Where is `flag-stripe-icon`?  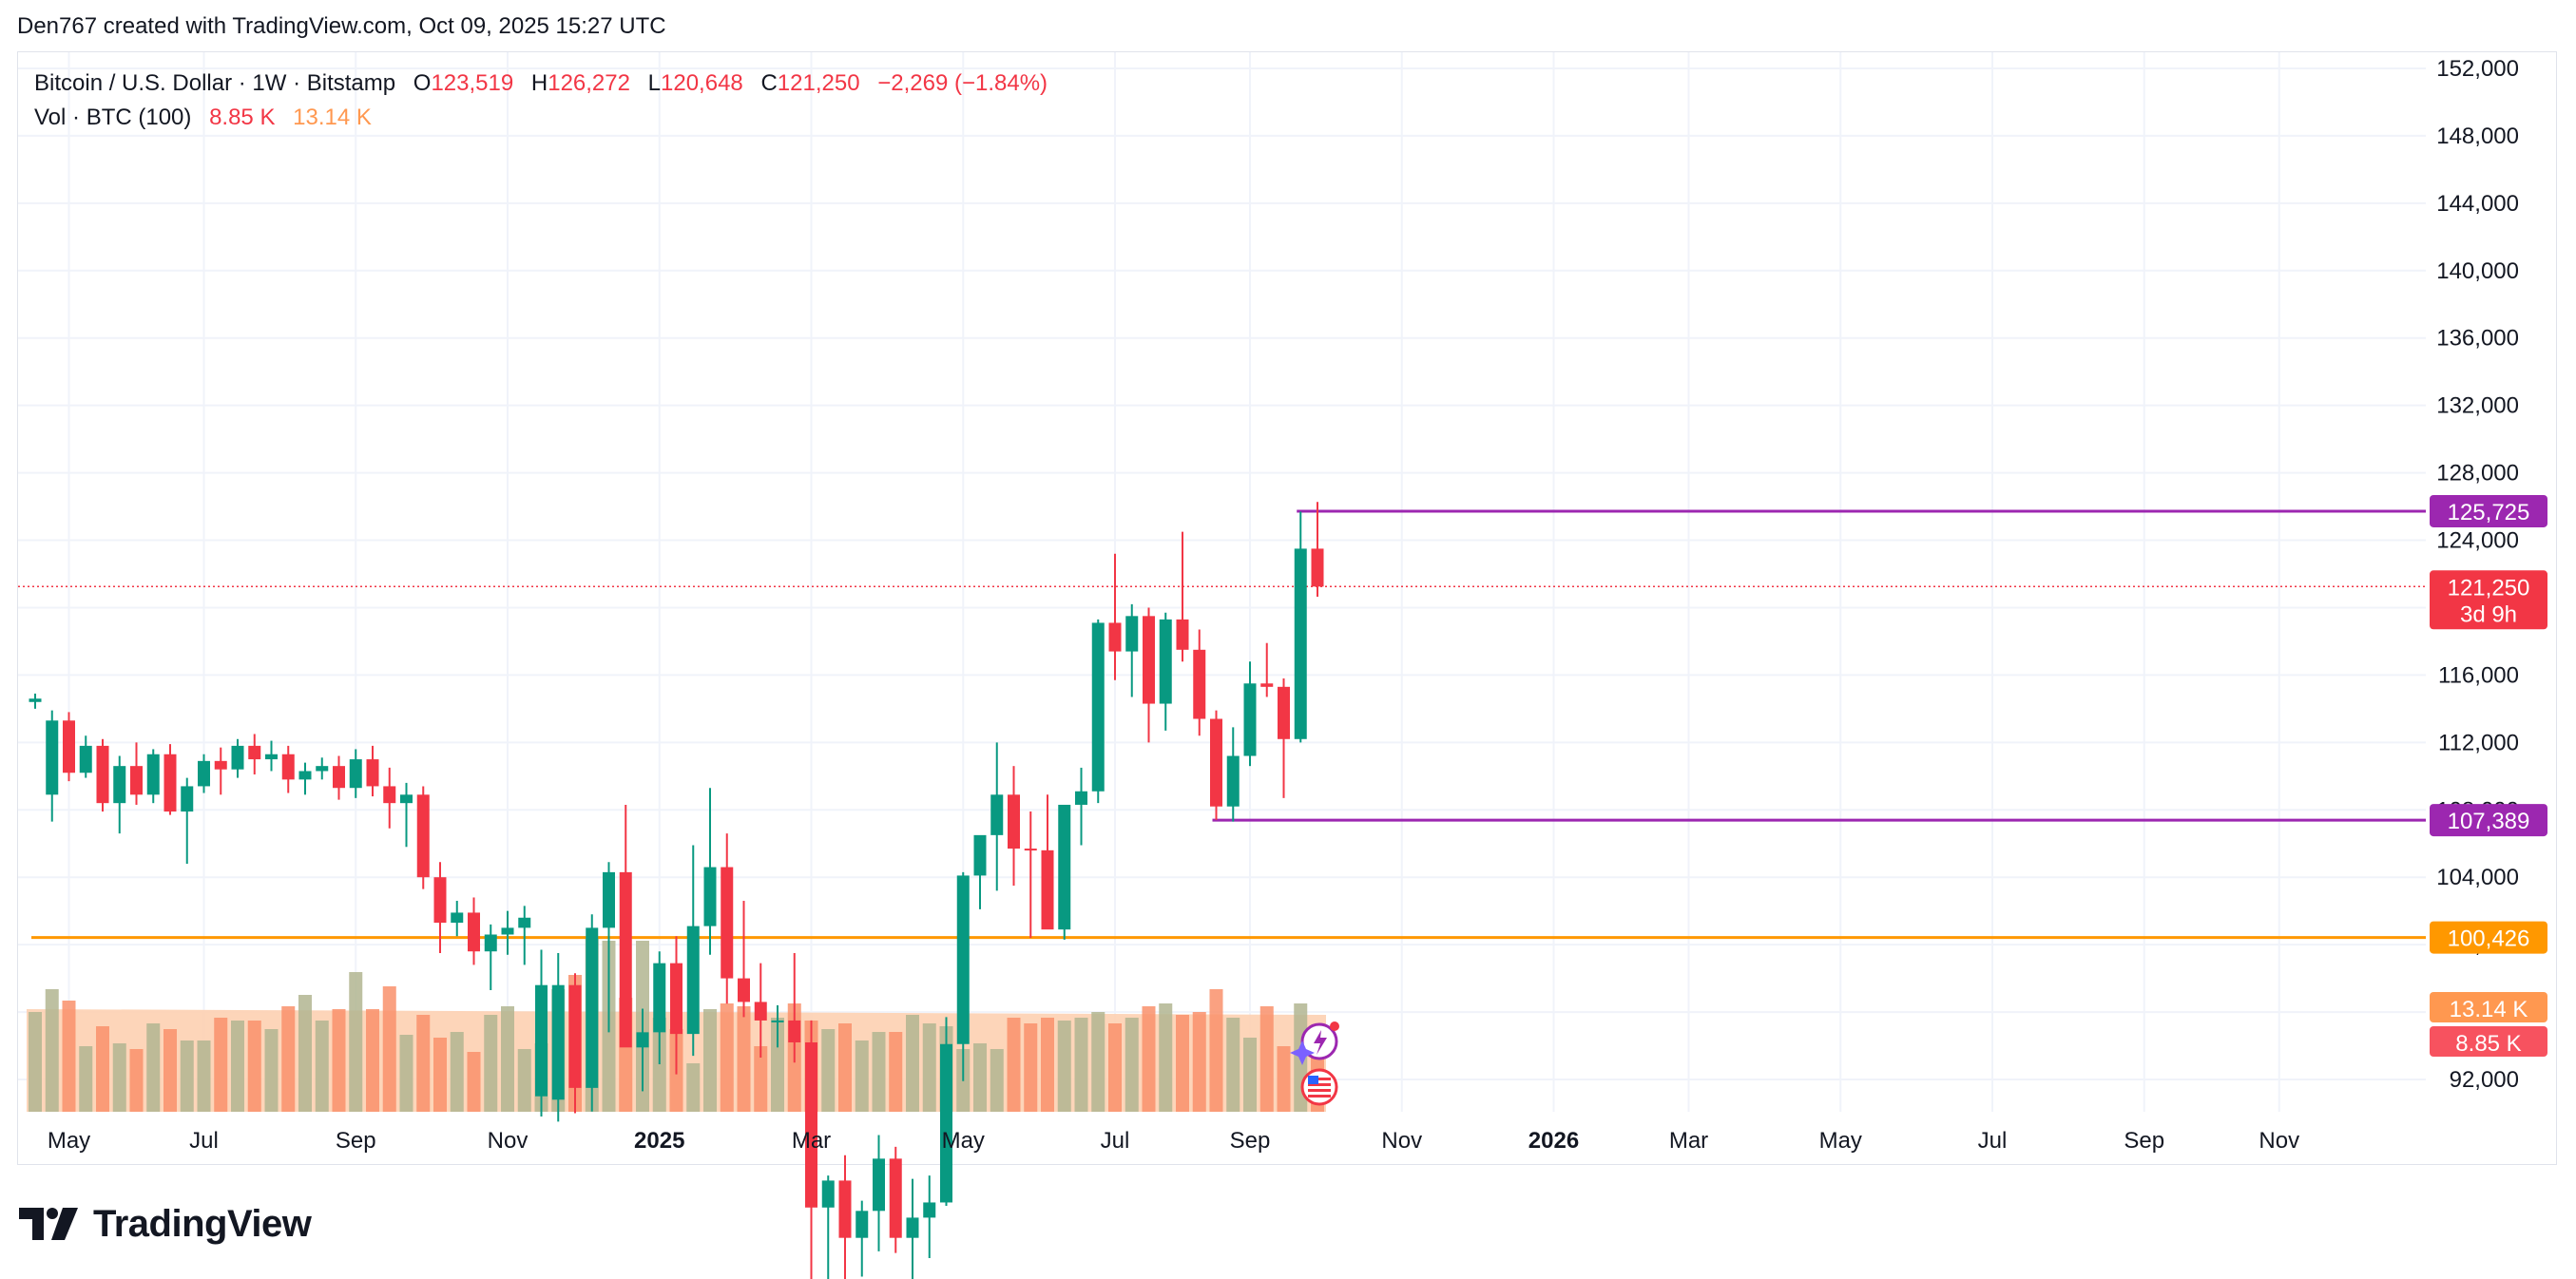 flag-stripe-icon is located at coordinates (1319, 1090).